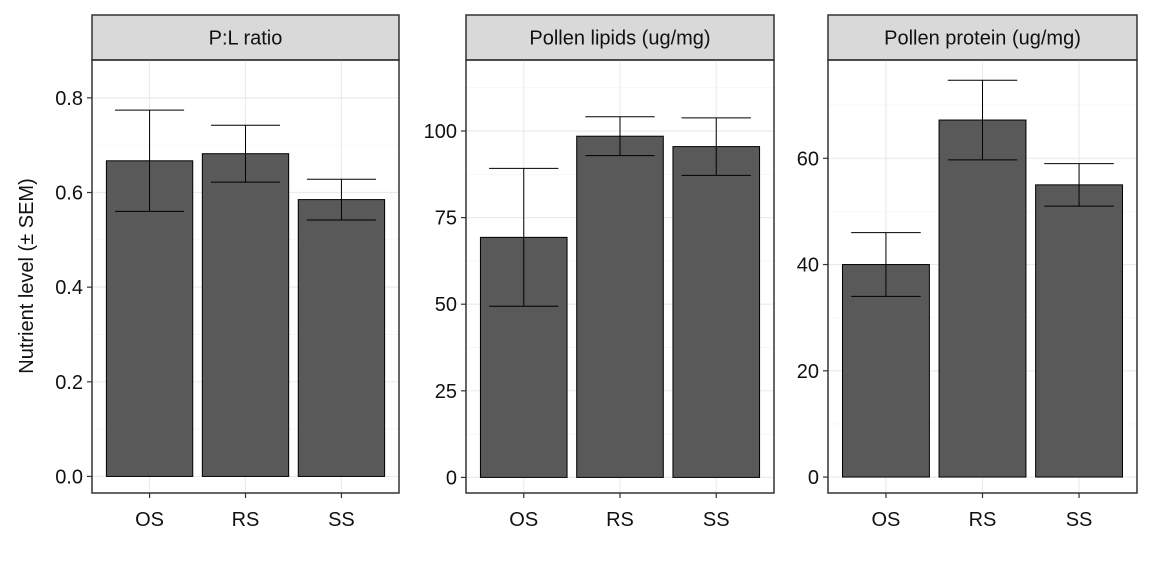  What do you see at coordinates (440, 132) in the screenshot?
I see `y-tick-label: 100` at bounding box center [440, 132].